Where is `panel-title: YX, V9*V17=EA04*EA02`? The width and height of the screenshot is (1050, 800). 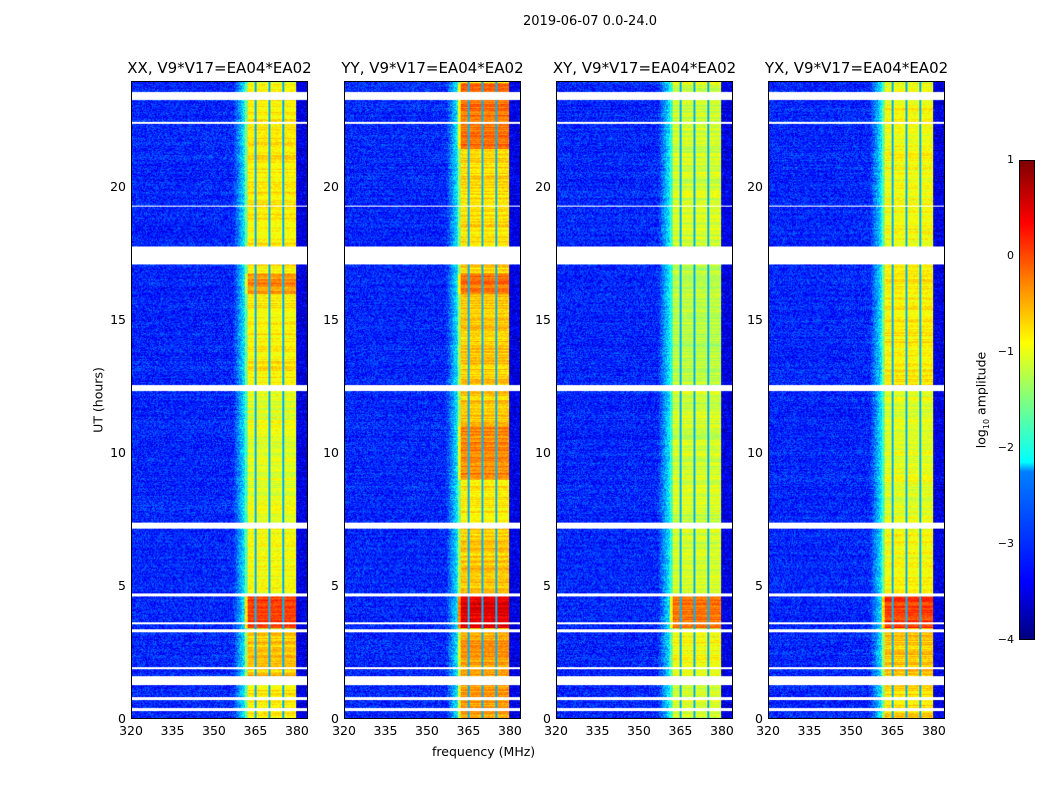 panel-title: YX, V9*V17=EA04*EA02 is located at coordinates (856, 68).